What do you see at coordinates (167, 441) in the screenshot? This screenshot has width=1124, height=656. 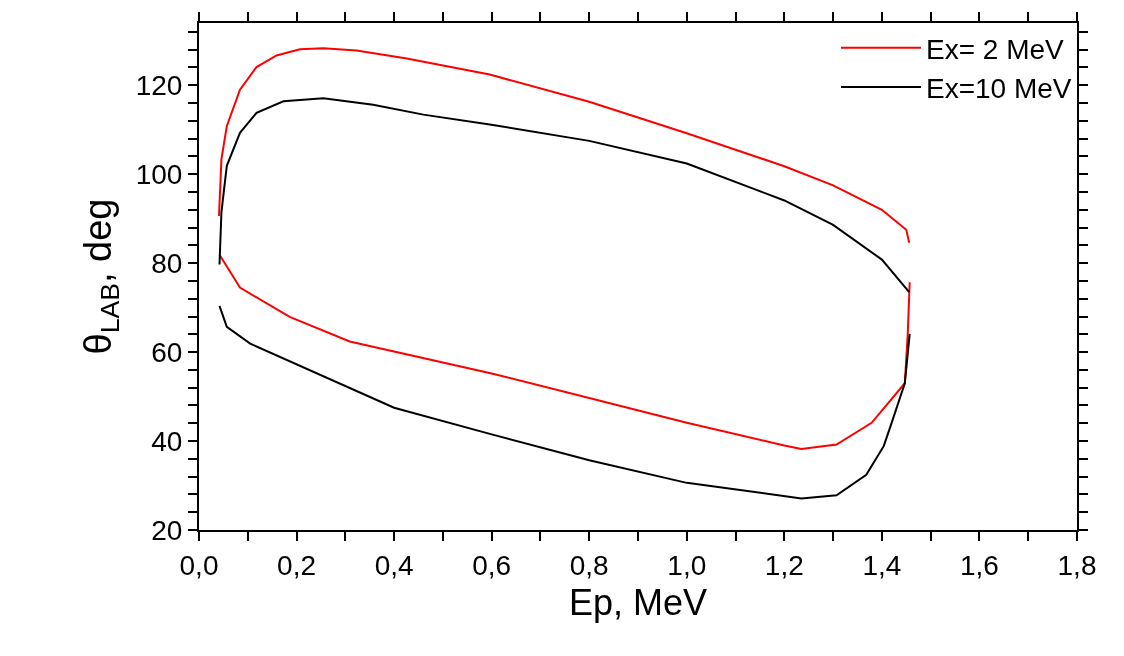 I see `y-tick-label: 40` at bounding box center [167, 441].